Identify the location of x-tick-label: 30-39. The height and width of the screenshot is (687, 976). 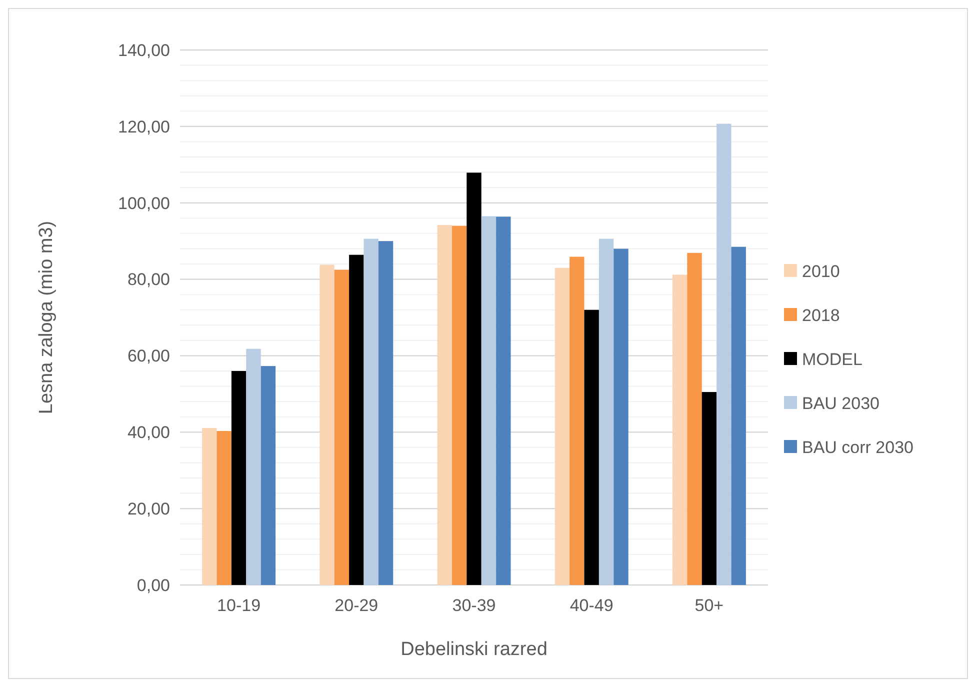
(474, 605).